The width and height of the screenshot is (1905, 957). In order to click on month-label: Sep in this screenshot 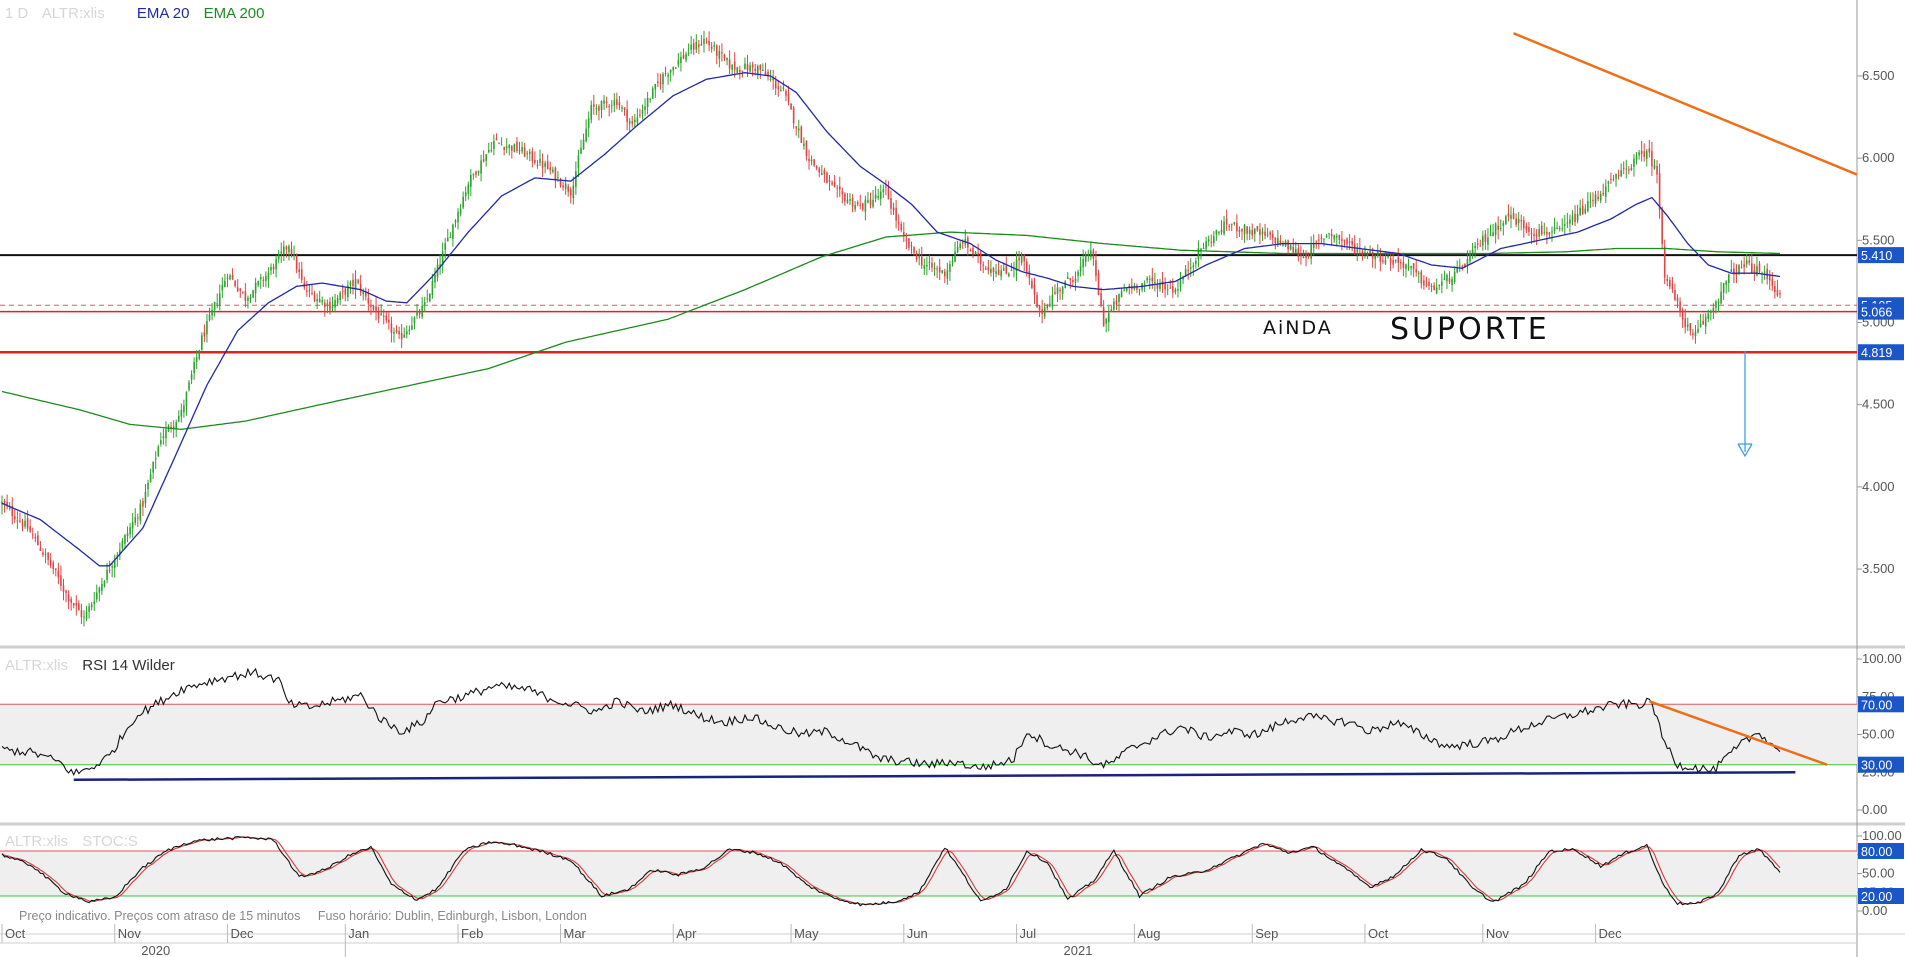, I will do `click(1266, 933)`.